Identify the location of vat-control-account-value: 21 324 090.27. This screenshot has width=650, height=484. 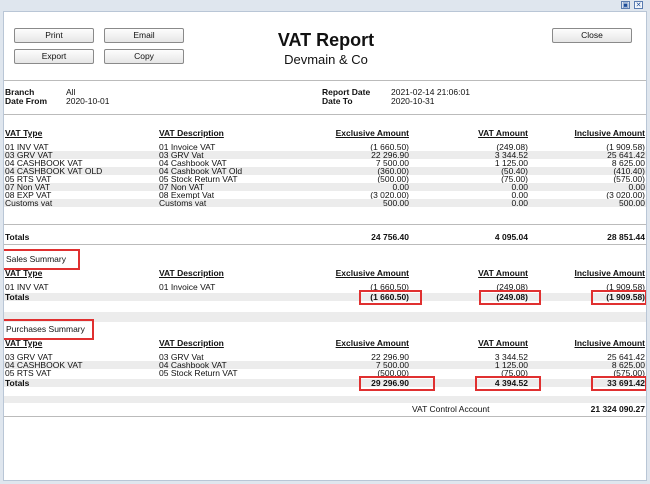
(617, 409).